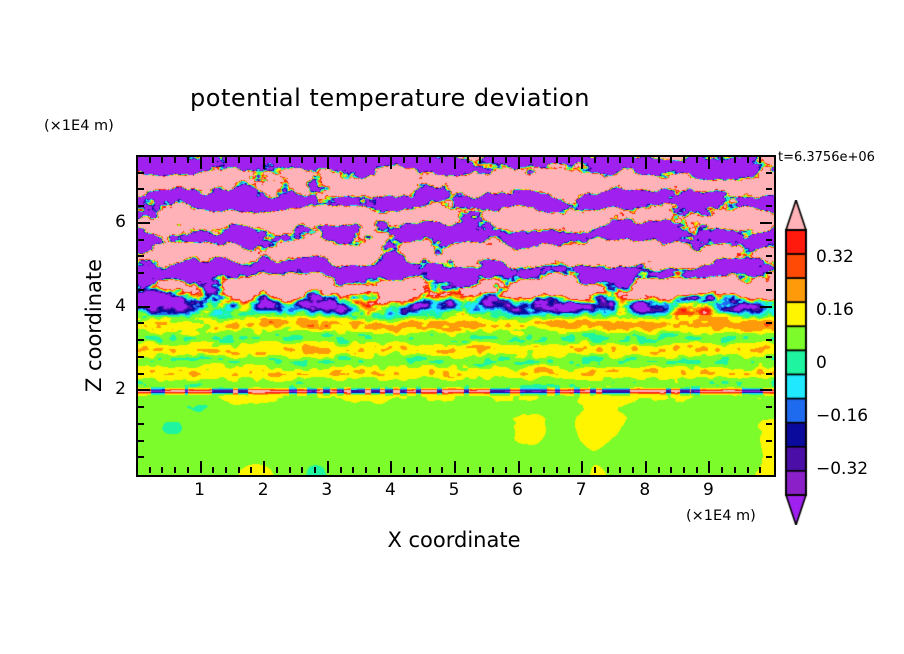  What do you see at coordinates (454, 540) in the screenshot?
I see `x-axis-title: X coordinate` at bounding box center [454, 540].